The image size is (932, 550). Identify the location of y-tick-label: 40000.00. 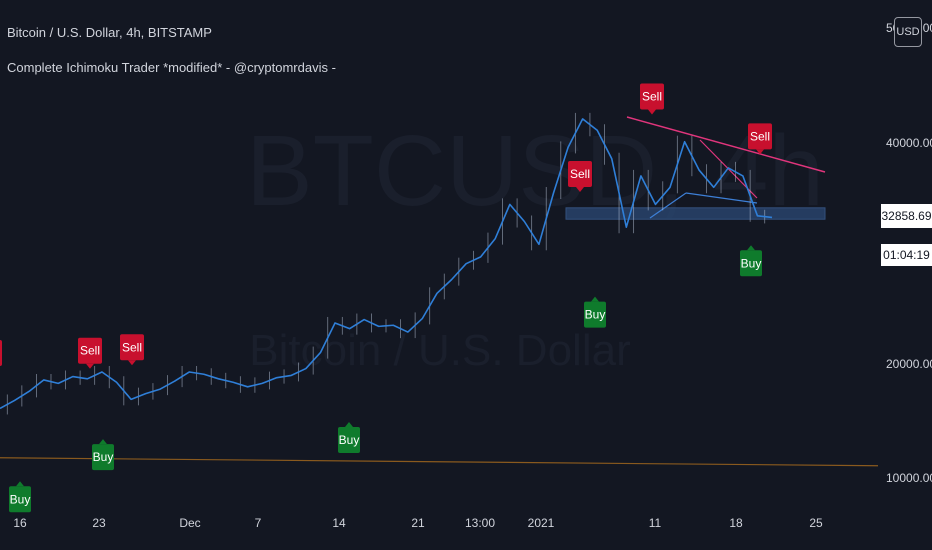
(909, 143).